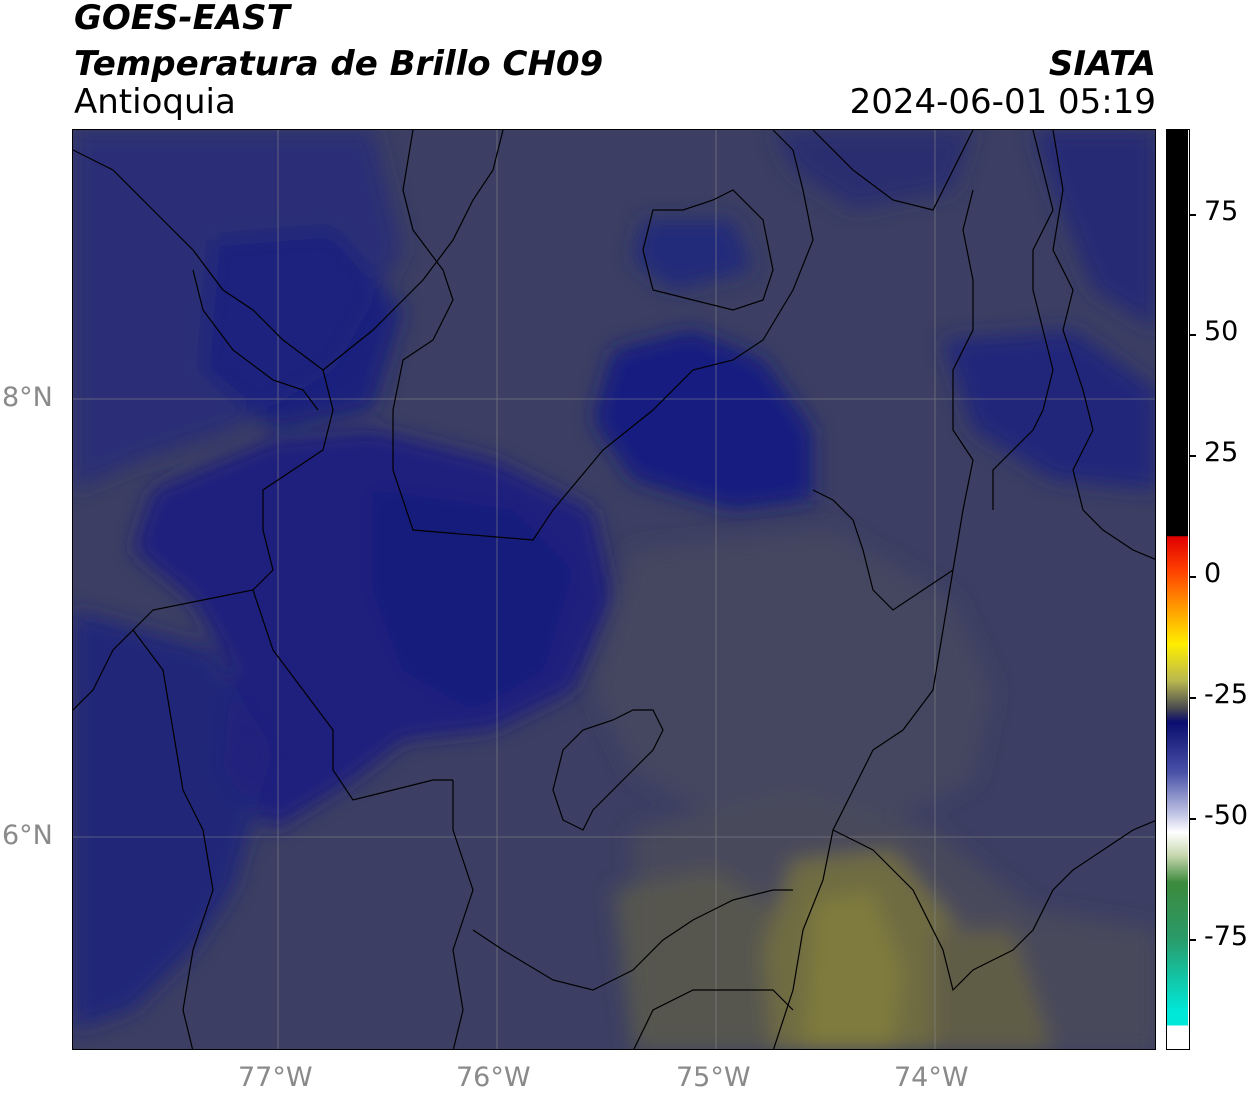 This screenshot has width=1252, height=1099. Describe the element at coordinates (155, 102) in the screenshot. I see `region-title: Antioquia` at that location.